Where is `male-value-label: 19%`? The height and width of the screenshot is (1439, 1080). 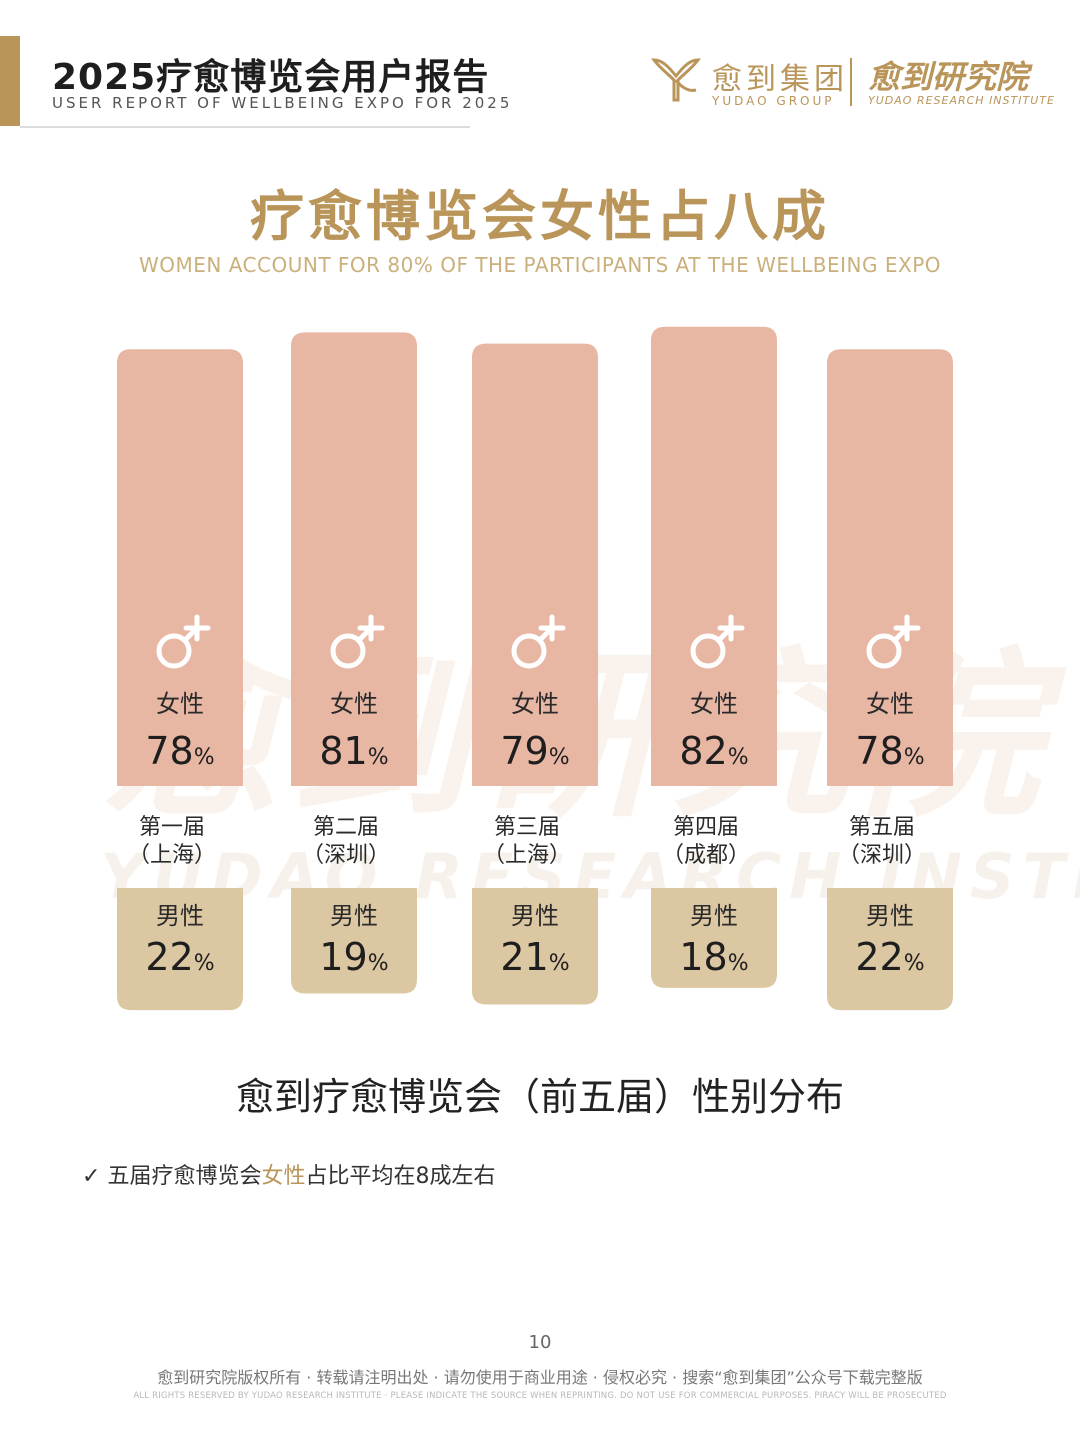
male-value-label: 19% is located at coordinates (353, 957).